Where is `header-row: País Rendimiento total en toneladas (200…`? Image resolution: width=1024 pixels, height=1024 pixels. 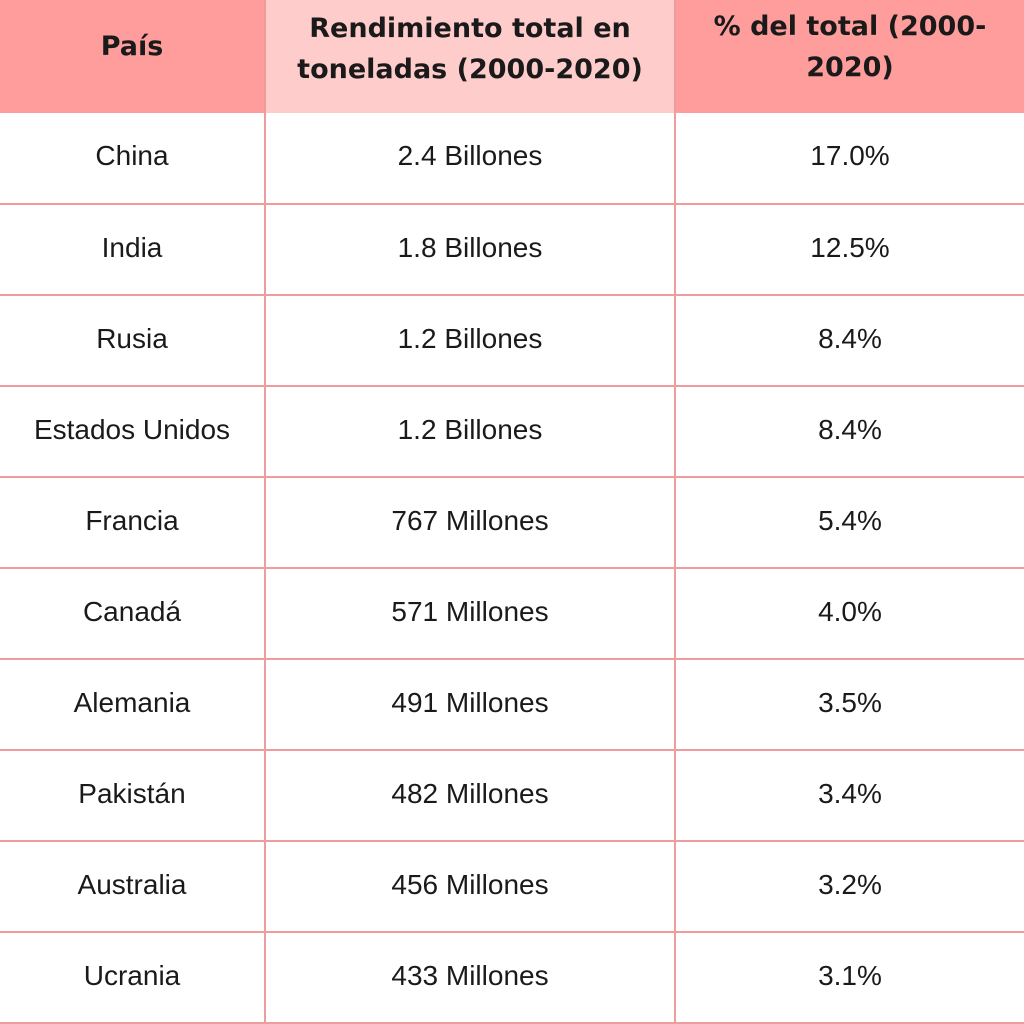 header-row: País Rendimiento total en toneladas (200… is located at coordinates (512, 56).